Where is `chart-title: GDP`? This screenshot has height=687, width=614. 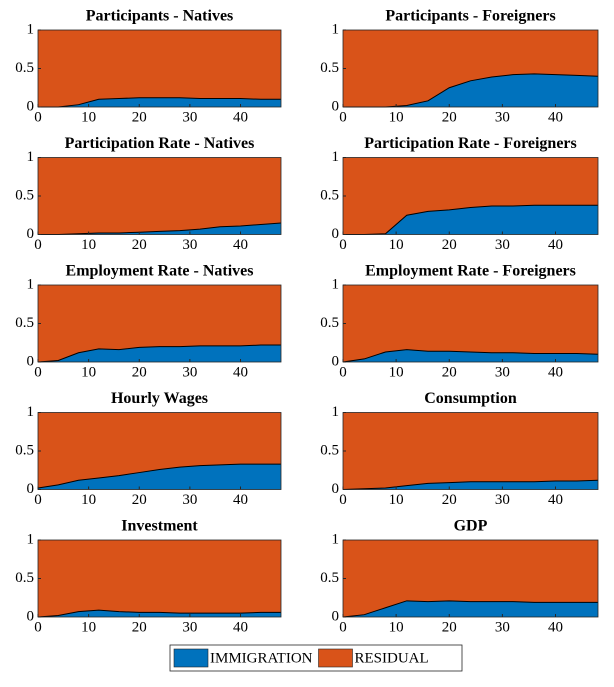 chart-title: GDP is located at coordinates (471, 526).